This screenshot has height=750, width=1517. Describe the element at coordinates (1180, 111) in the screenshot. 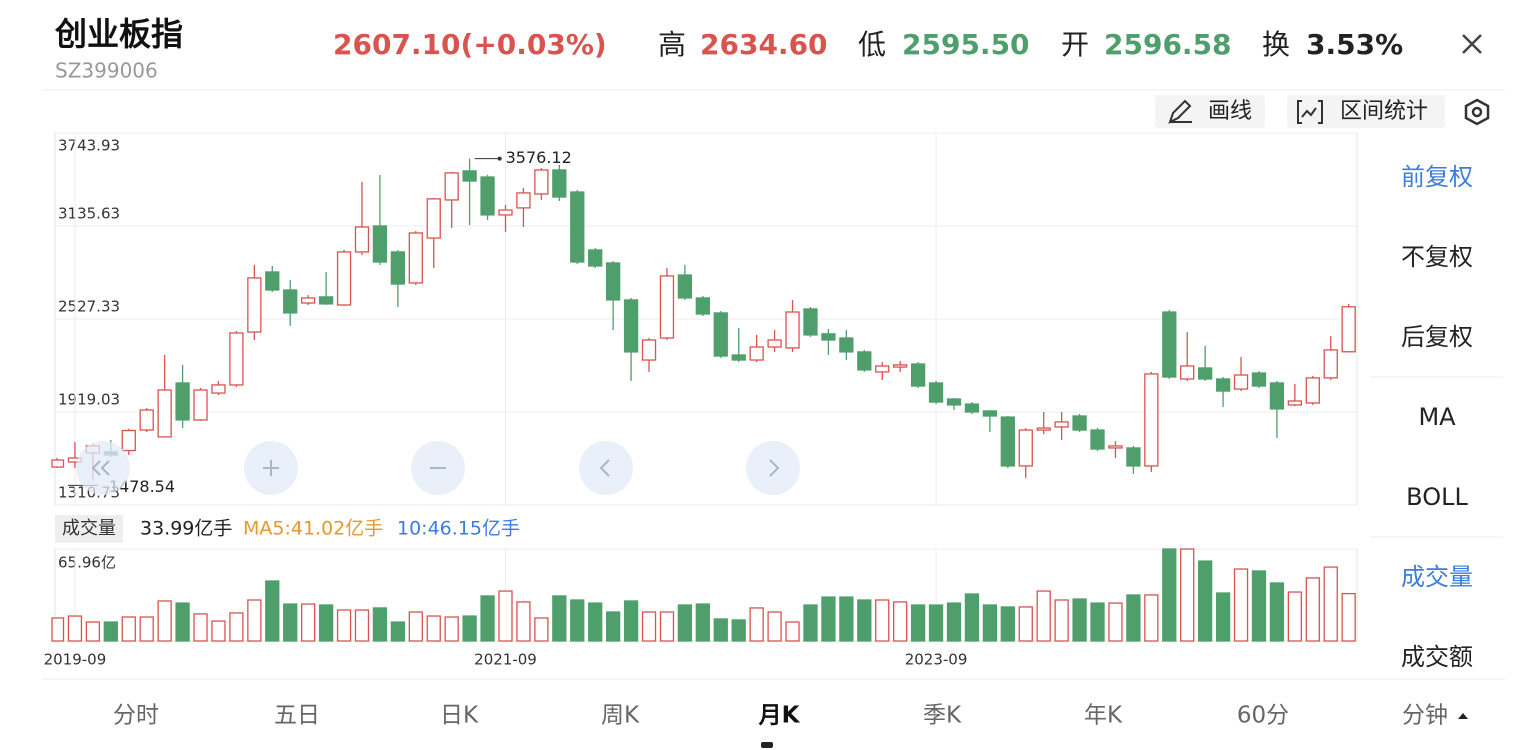

I see `pen-icon` at that location.